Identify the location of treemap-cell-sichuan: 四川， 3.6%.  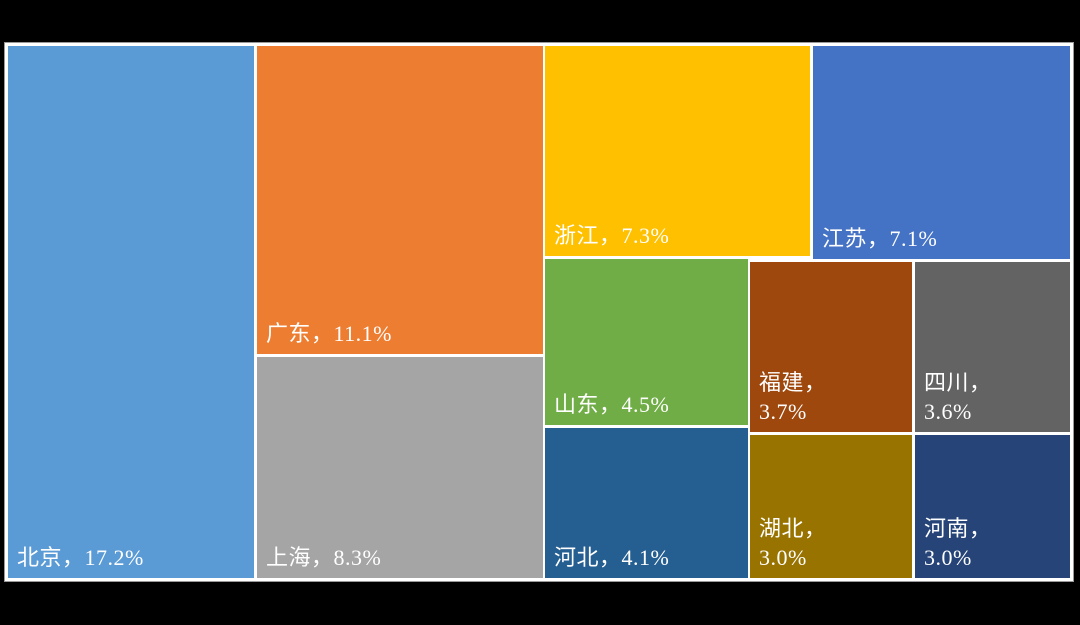
(992, 347).